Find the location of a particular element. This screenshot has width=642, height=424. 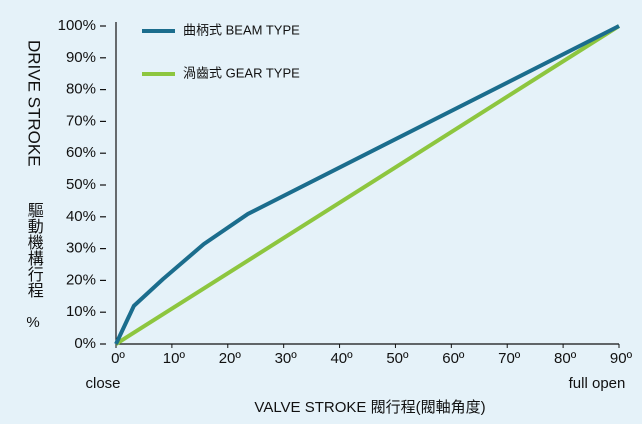

y-axis-label: DRIVE STROKE is located at coordinates (34, 103).